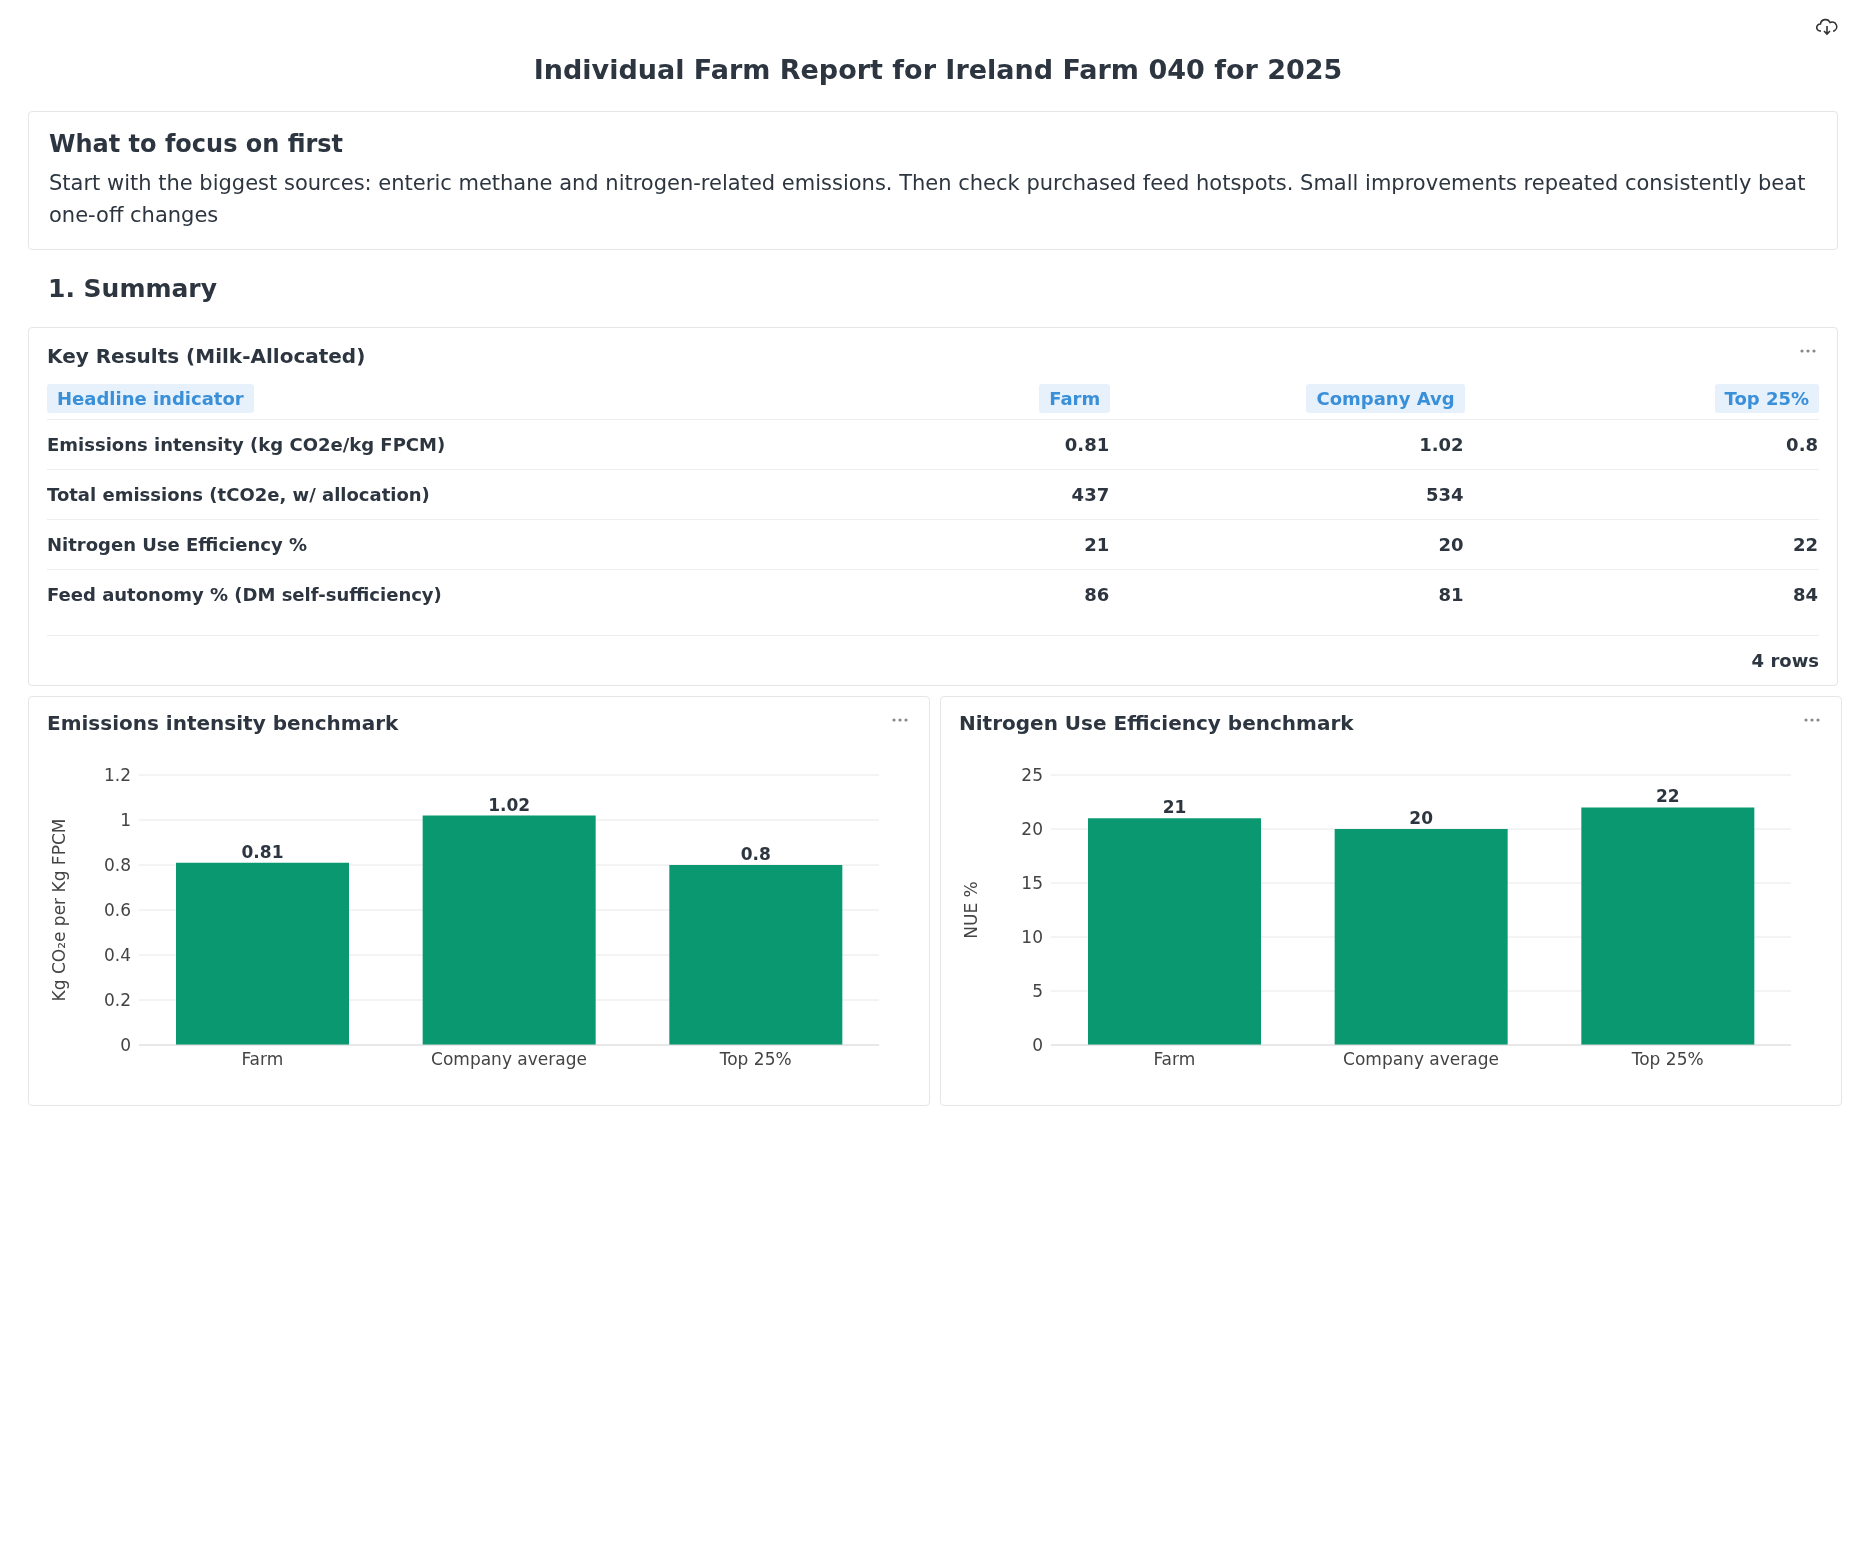  I want to click on text: 84, so click(1805, 594).